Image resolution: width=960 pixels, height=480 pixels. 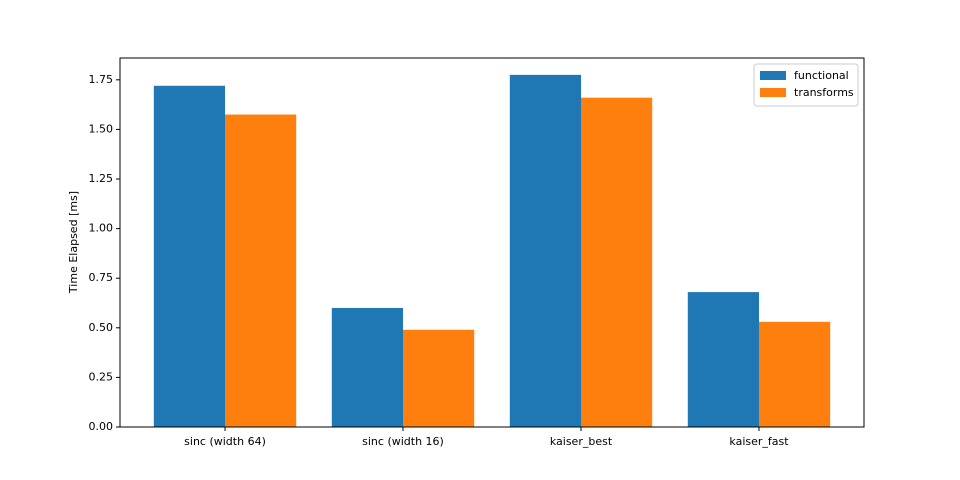 I want to click on x-tick-label: kaiser_best, so click(x=581, y=441).